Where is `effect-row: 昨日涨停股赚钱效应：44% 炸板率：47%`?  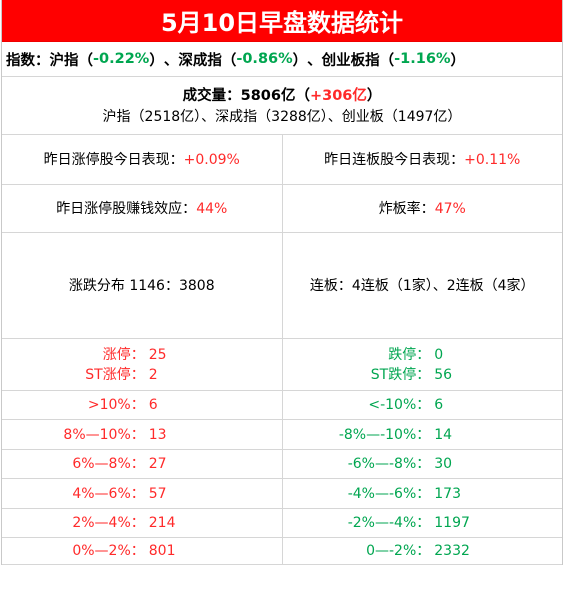 effect-row: 昨日涨停股赚钱效应：44% 炸板率：47% is located at coordinates (282, 209).